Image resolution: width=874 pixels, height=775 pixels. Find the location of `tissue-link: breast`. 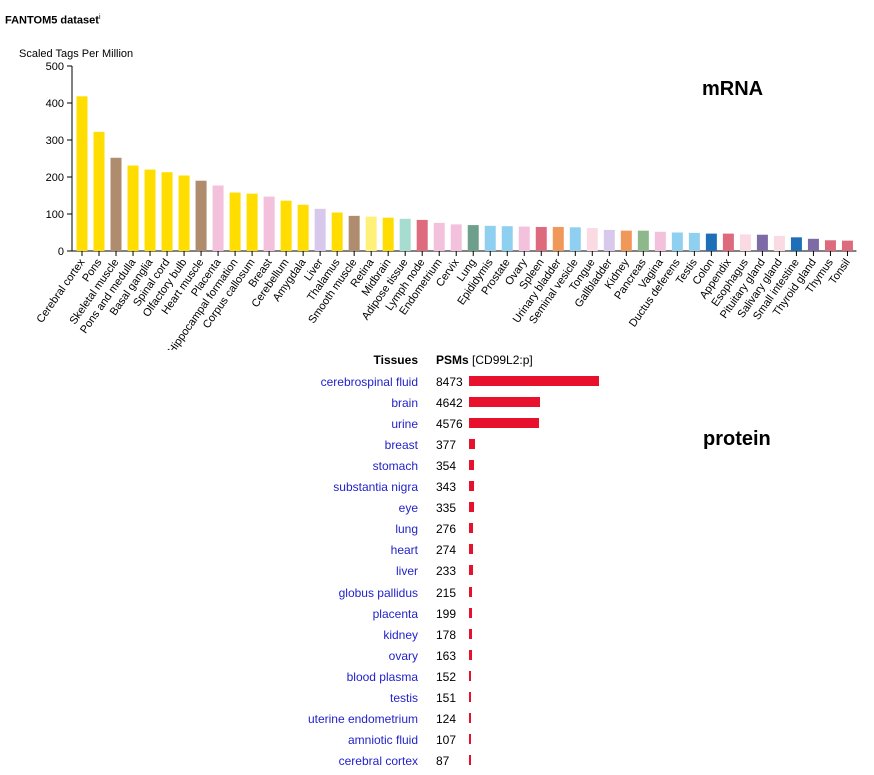

tissue-link: breast is located at coordinates (401, 445).